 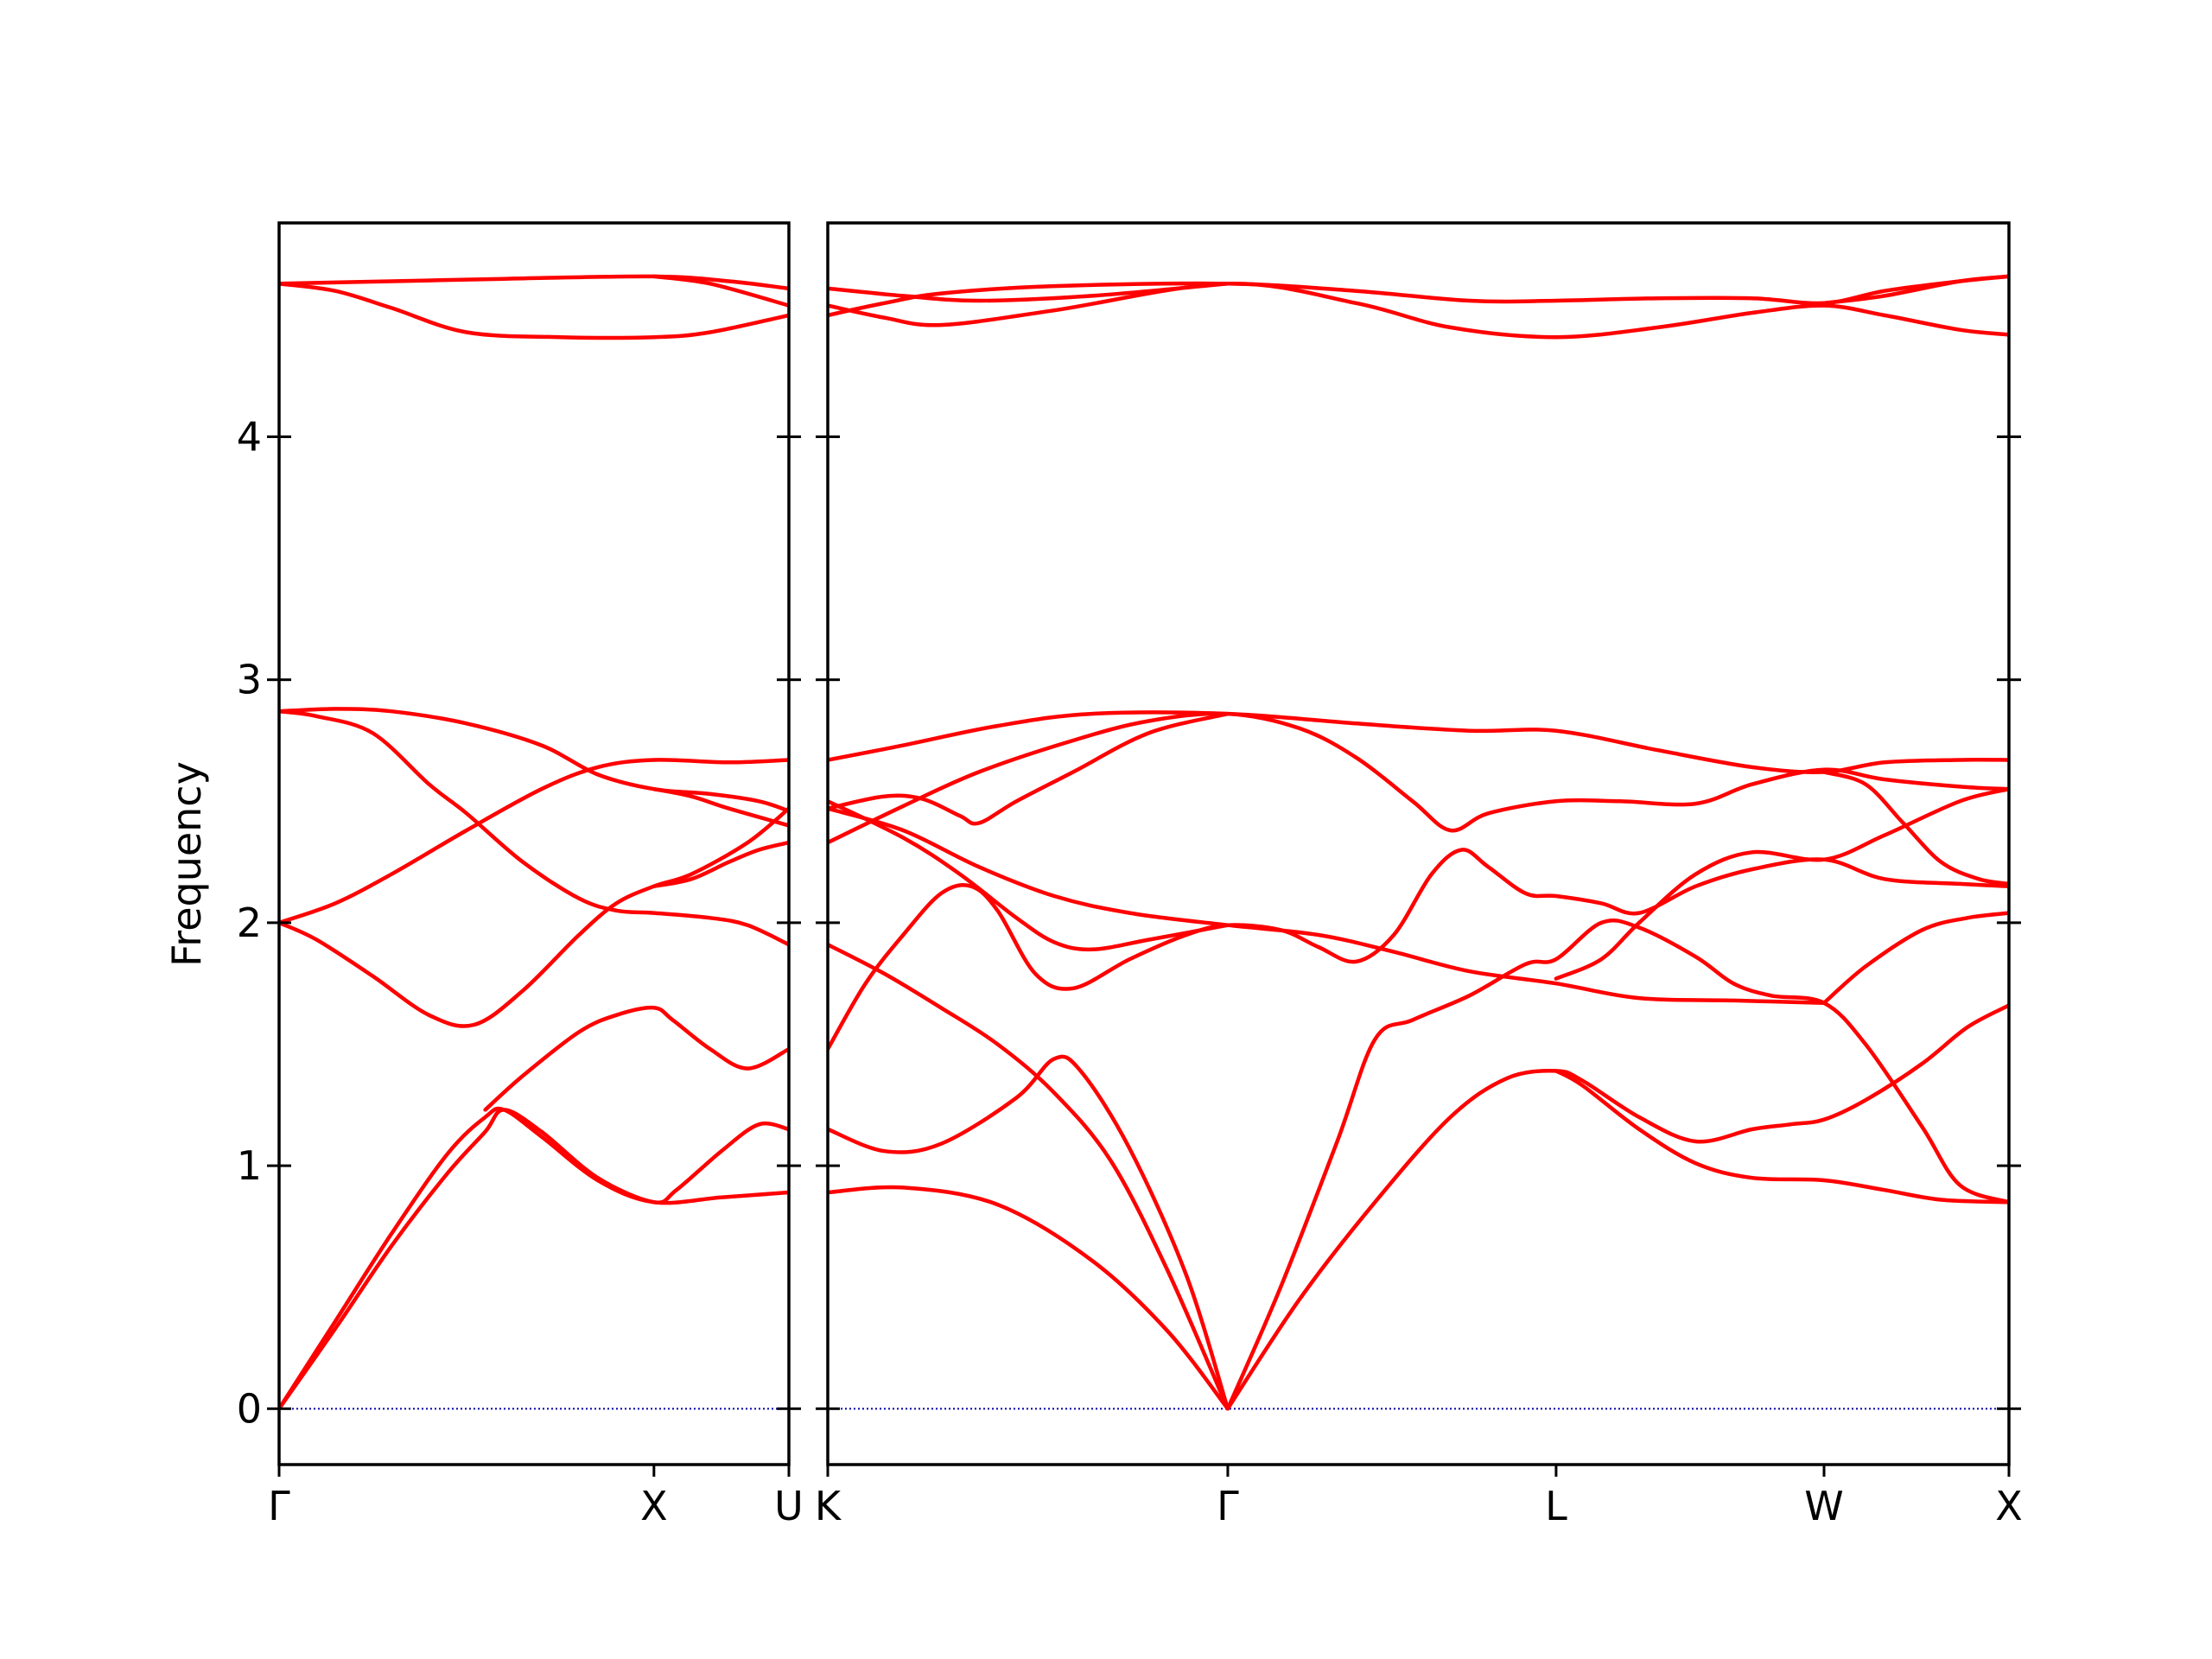 What do you see at coordinates (789, 1506) in the screenshot?
I see `x-tick-label: U` at bounding box center [789, 1506].